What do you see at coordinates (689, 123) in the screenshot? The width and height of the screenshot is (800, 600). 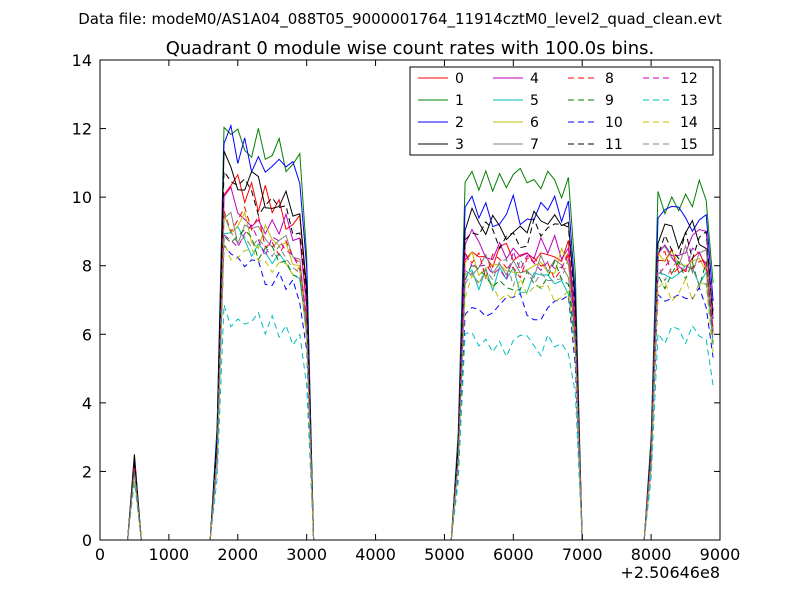 I see `legend-label-14: 14` at bounding box center [689, 123].